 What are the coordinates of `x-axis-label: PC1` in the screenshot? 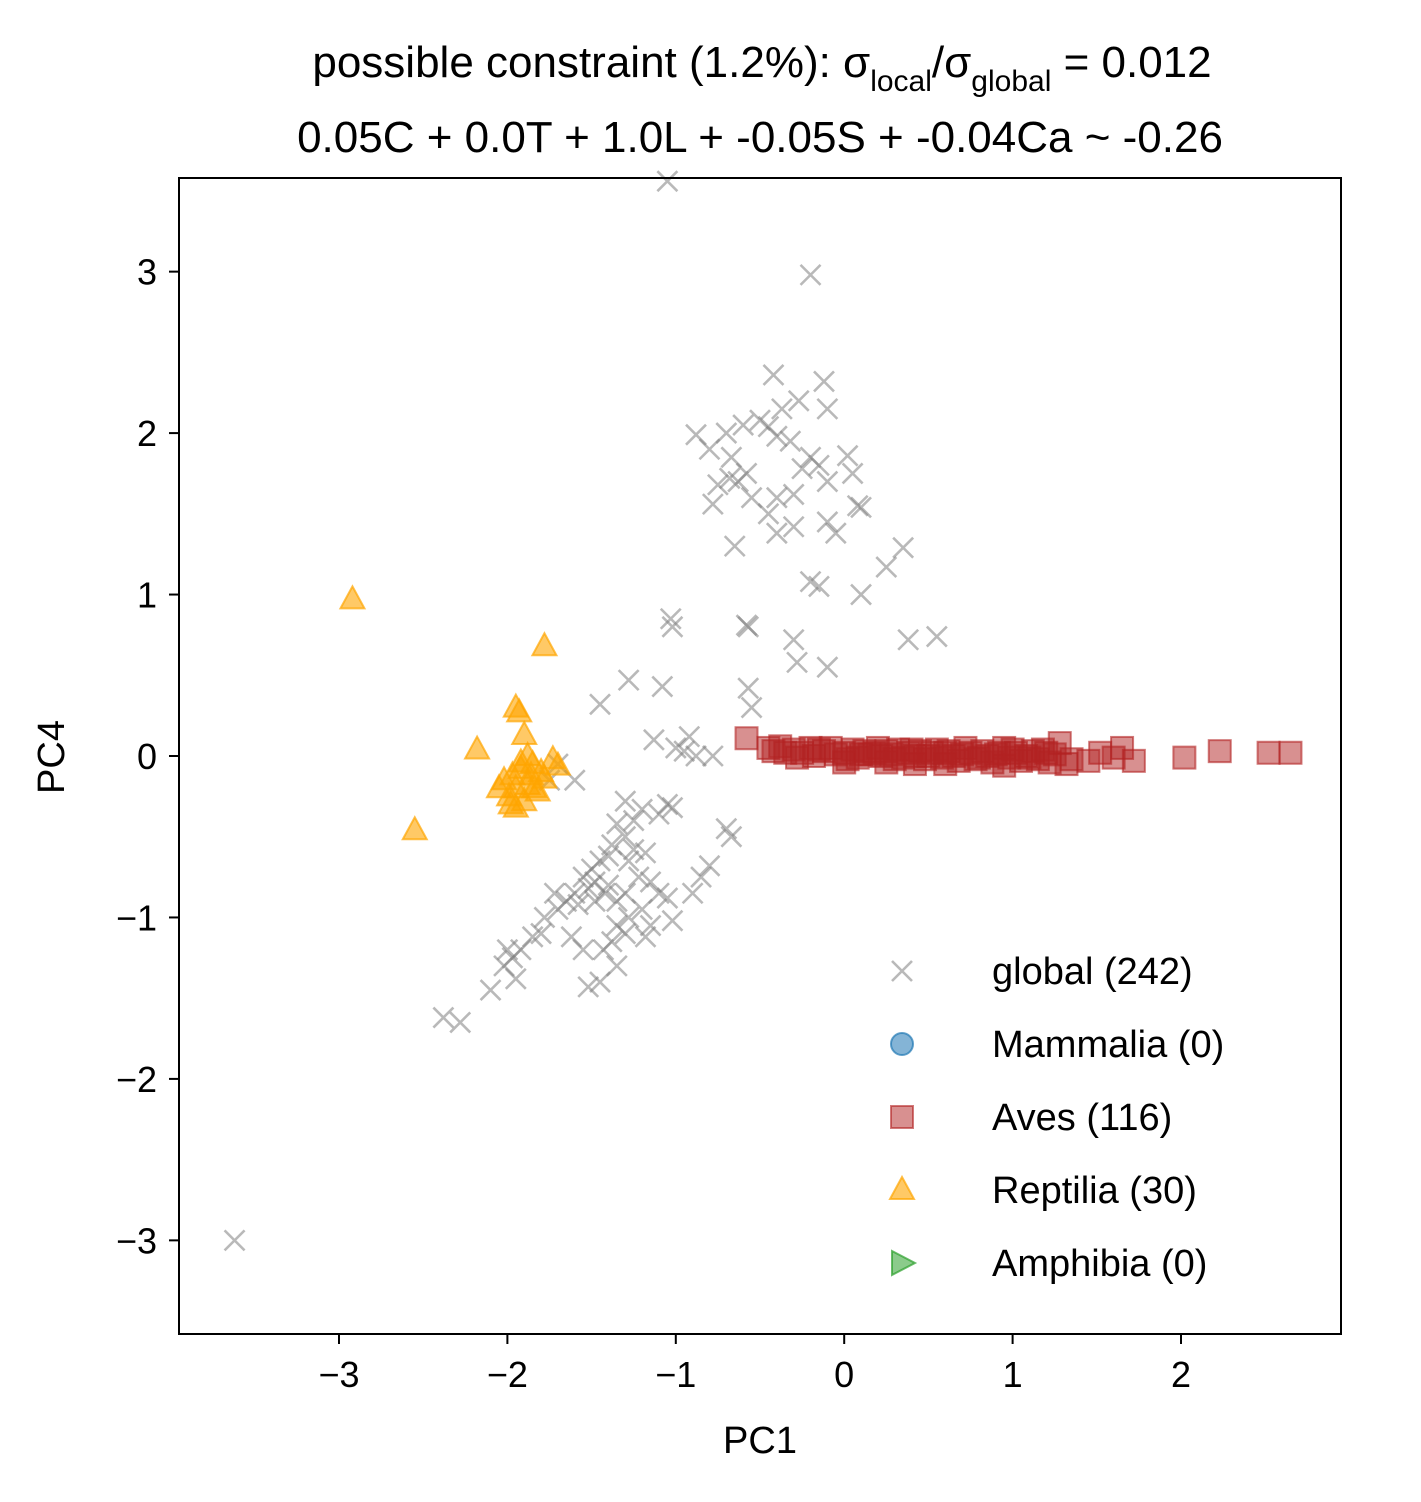 It's located at (760, 1441).